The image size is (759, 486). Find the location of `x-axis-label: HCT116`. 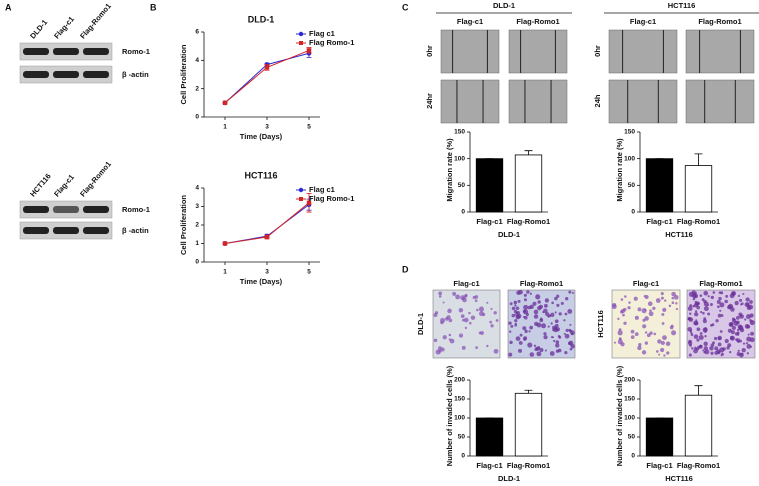

x-axis-label: HCT116 is located at coordinates (679, 234).